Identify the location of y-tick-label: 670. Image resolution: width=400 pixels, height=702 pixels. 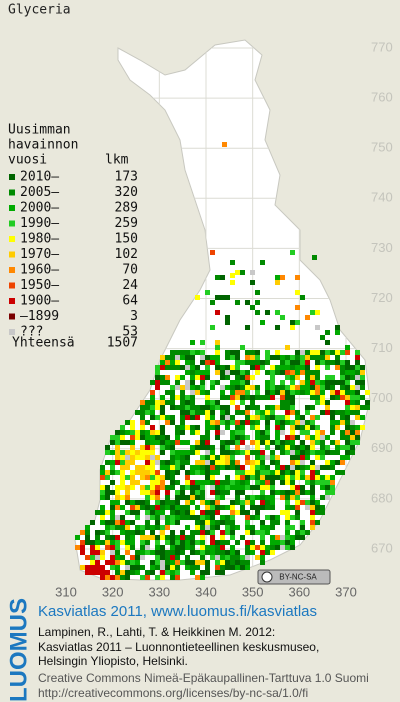
(382, 547).